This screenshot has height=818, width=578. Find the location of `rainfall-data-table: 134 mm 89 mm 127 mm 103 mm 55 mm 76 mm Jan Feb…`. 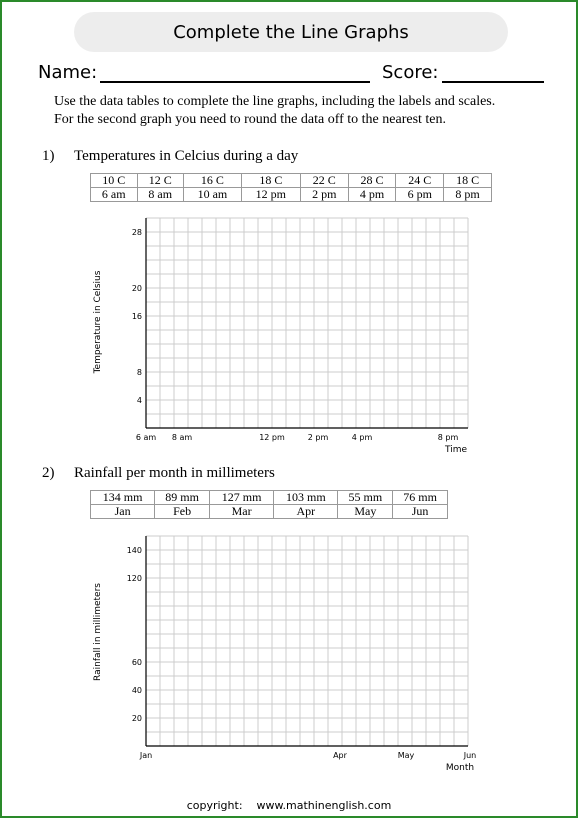

rainfall-data-table: 134 mm 89 mm 127 mm 103 mm 55 mm 76 mm Jan Feb… is located at coordinates (268, 504).